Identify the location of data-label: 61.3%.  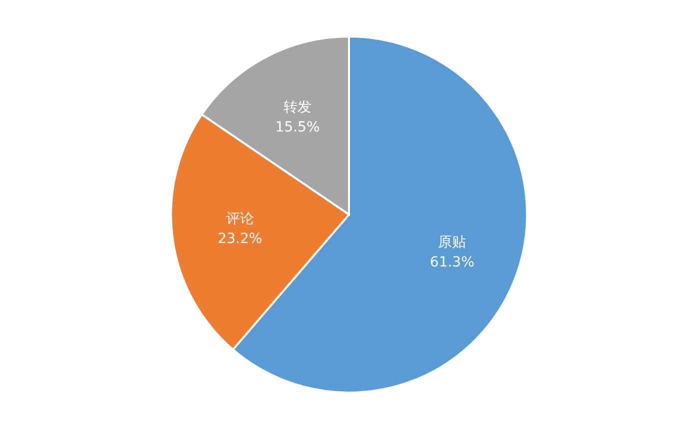
(452, 262).